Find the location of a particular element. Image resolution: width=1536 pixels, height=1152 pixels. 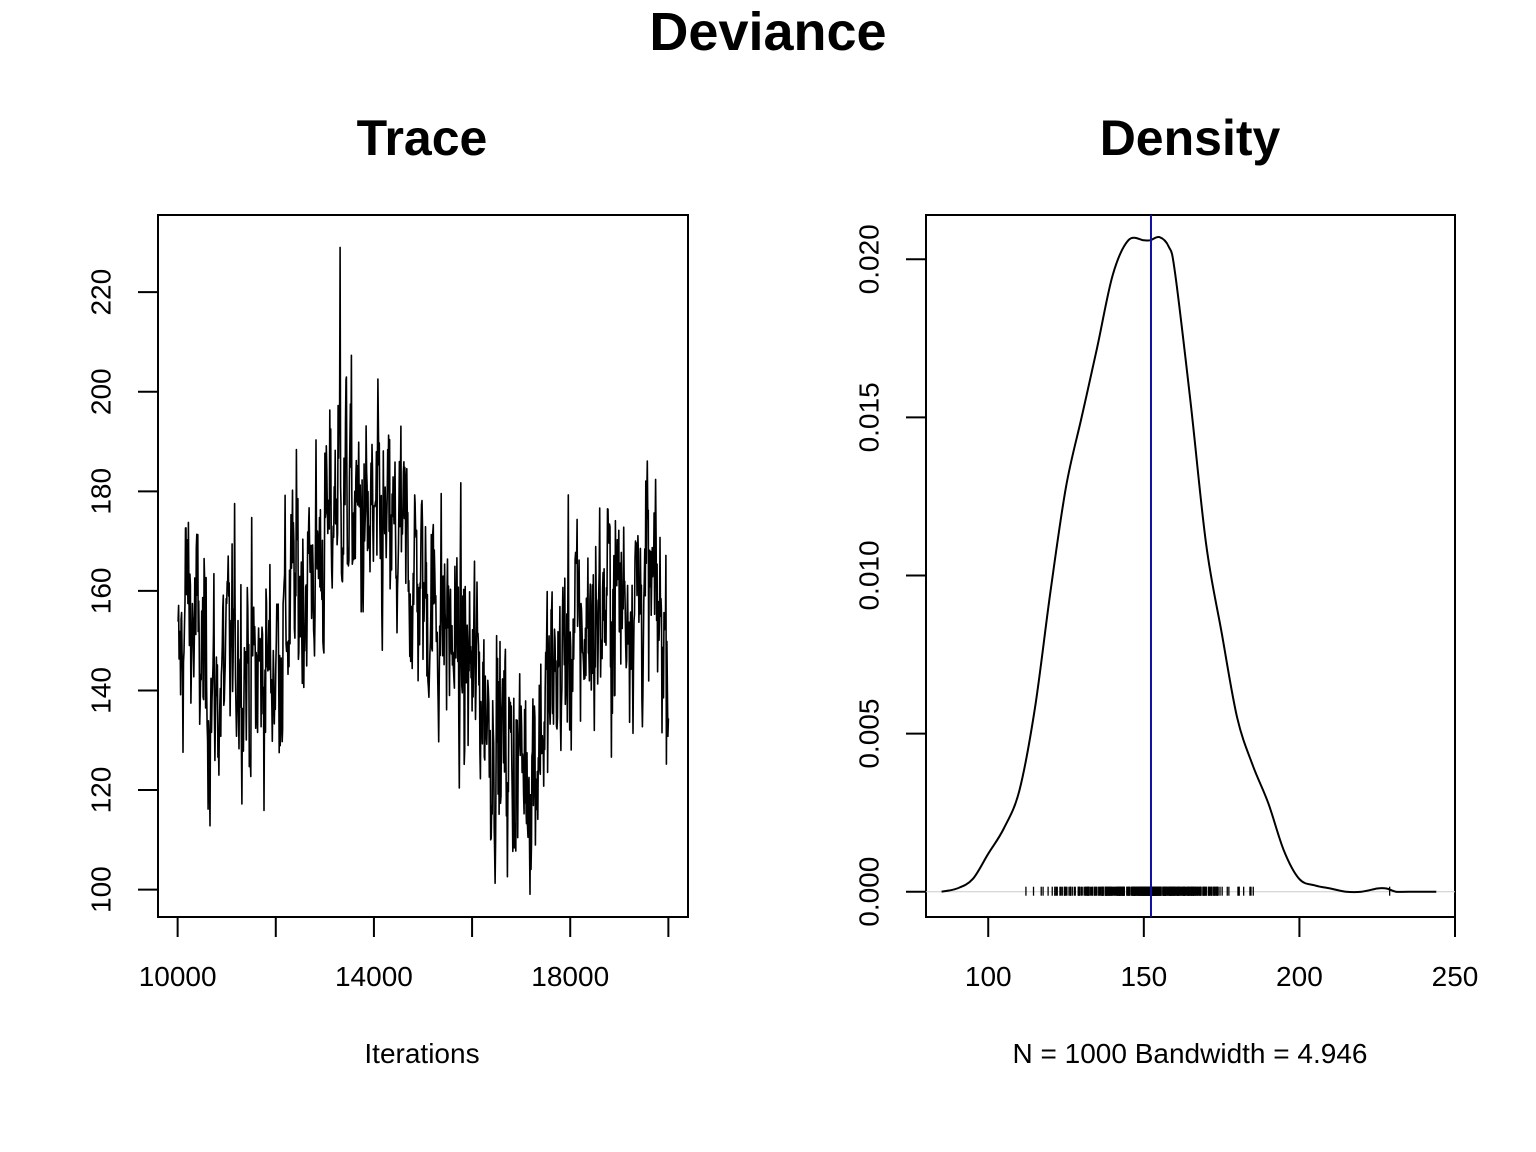

density-x-tick-label: 150 is located at coordinates (1143, 976).